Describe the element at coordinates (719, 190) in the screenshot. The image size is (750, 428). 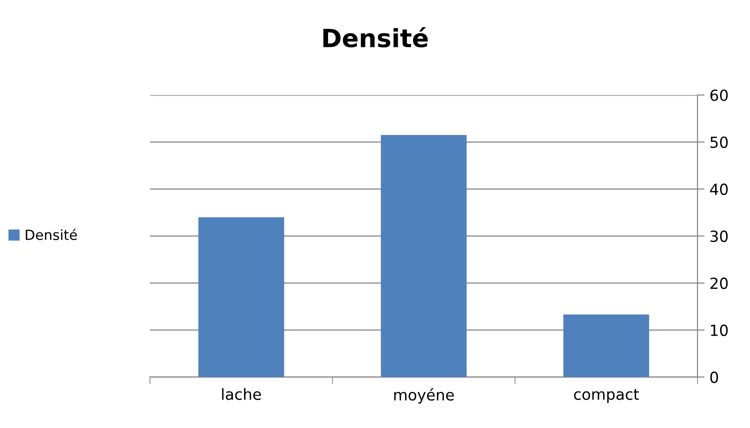
I see `y-tick-label: 40` at that location.